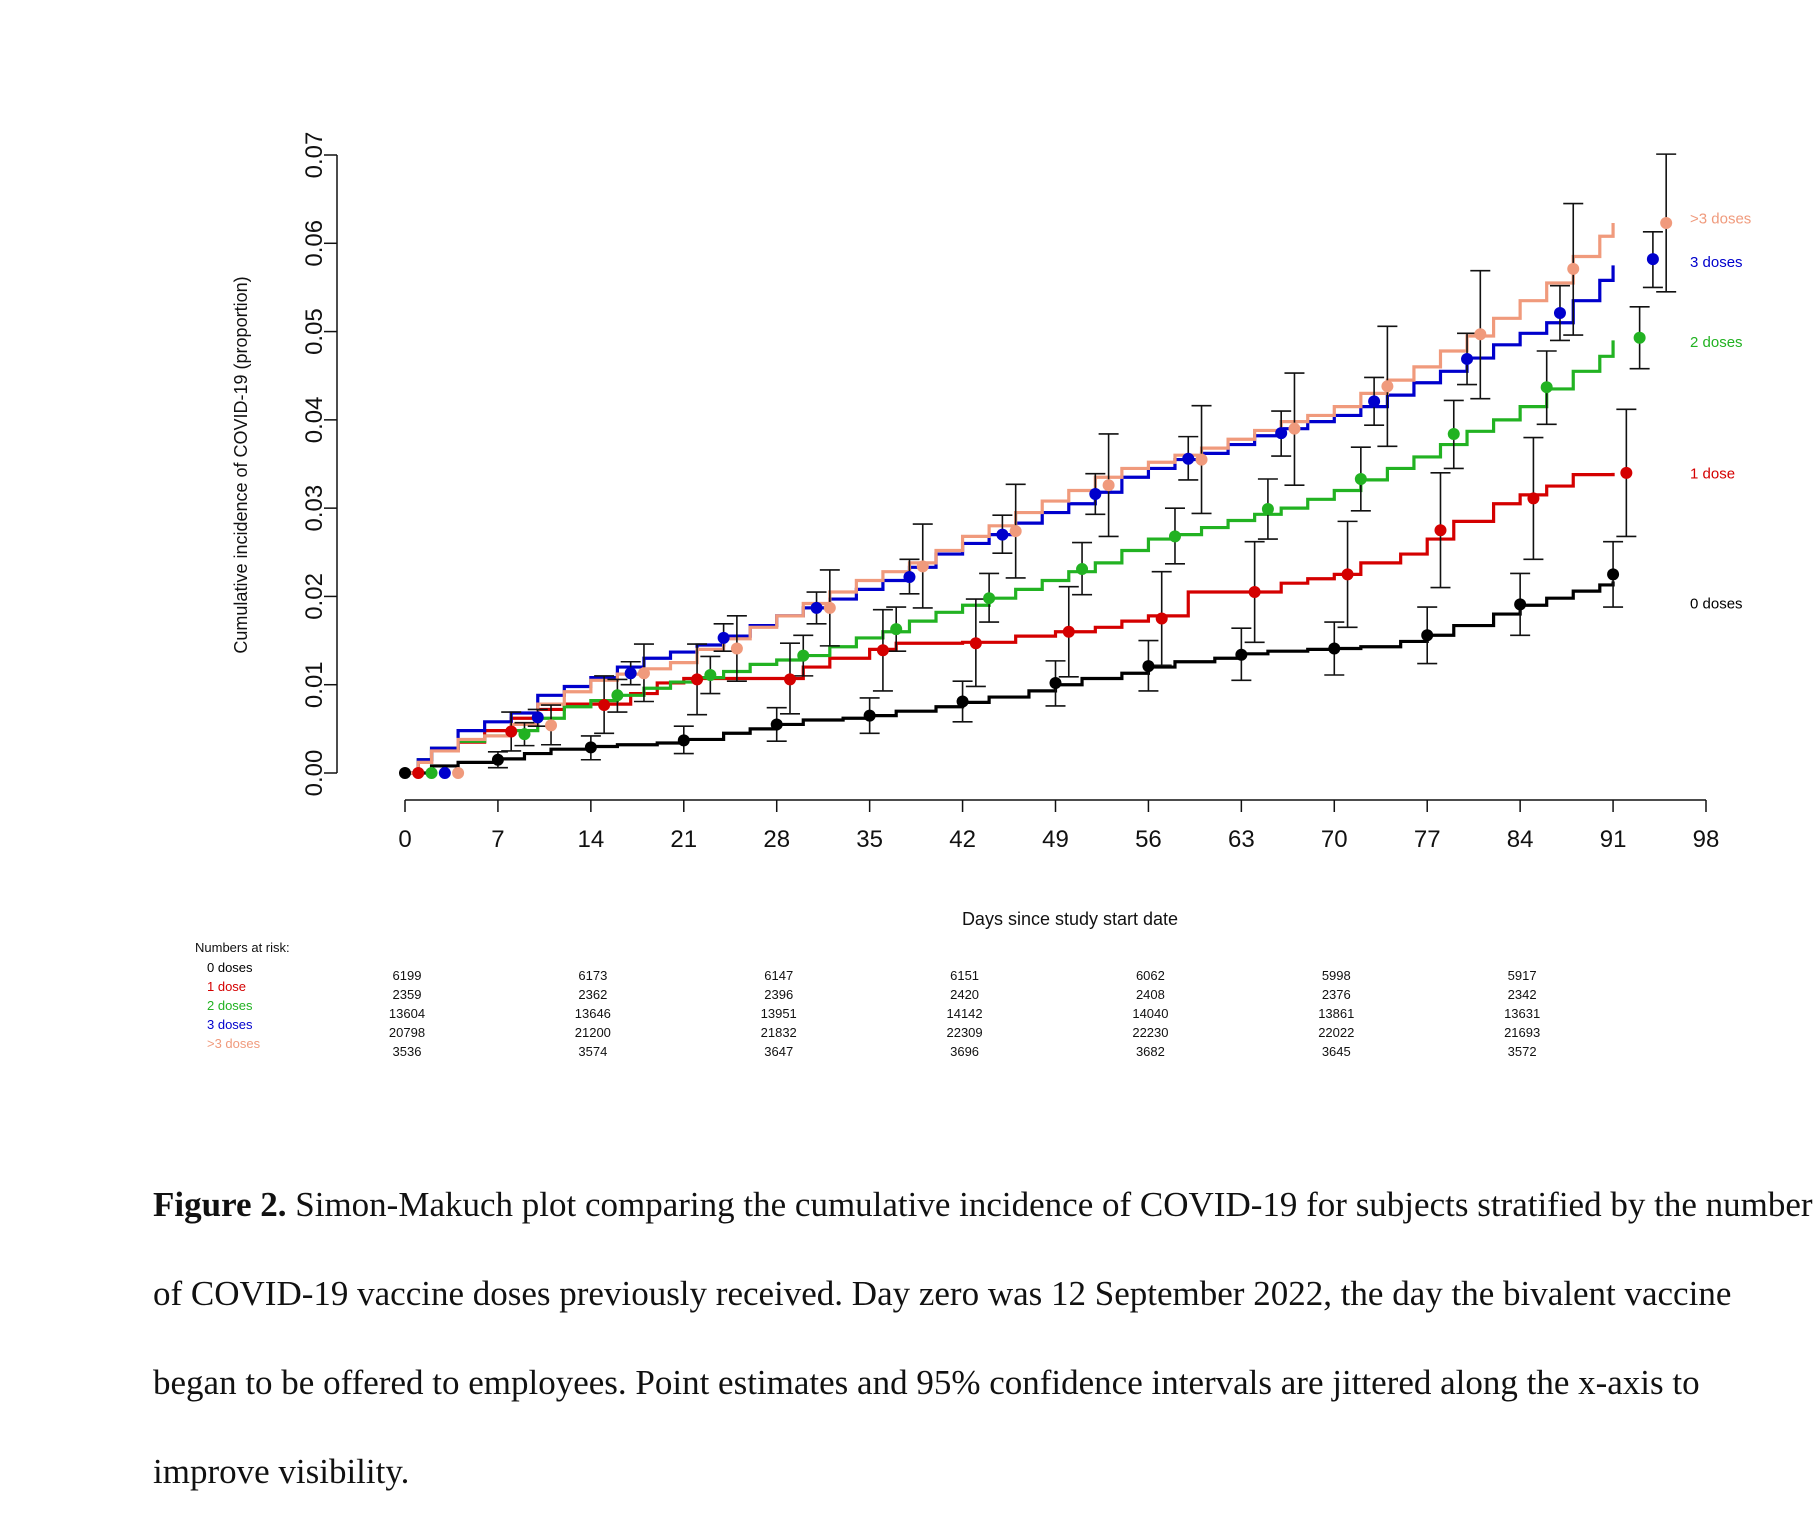 The height and width of the screenshot is (1524, 1816). I want to click on risk-value: 3682, so click(1150, 1051).